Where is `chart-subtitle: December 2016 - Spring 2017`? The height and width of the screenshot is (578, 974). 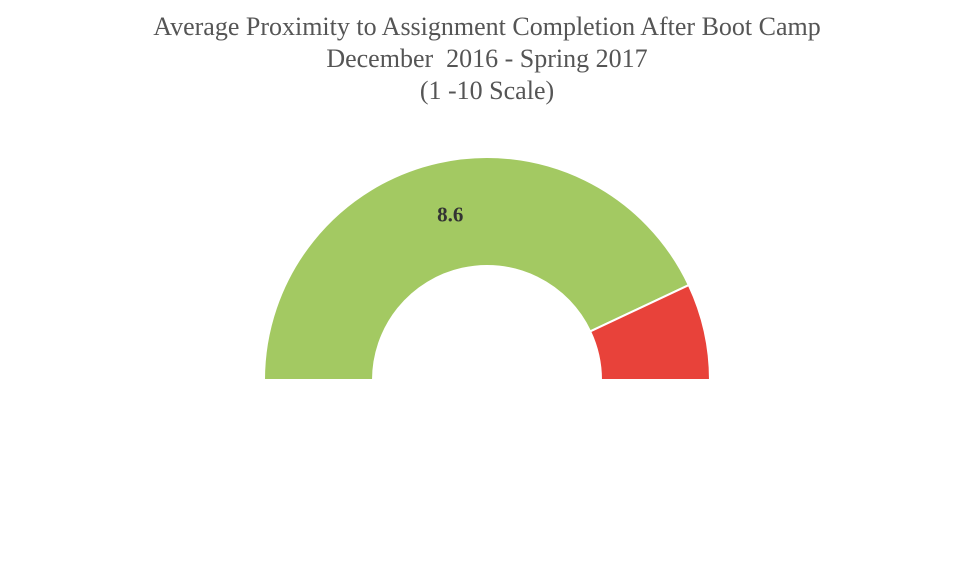 chart-subtitle: December 2016 - Spring 2017 is located at coordinates (486, 58).